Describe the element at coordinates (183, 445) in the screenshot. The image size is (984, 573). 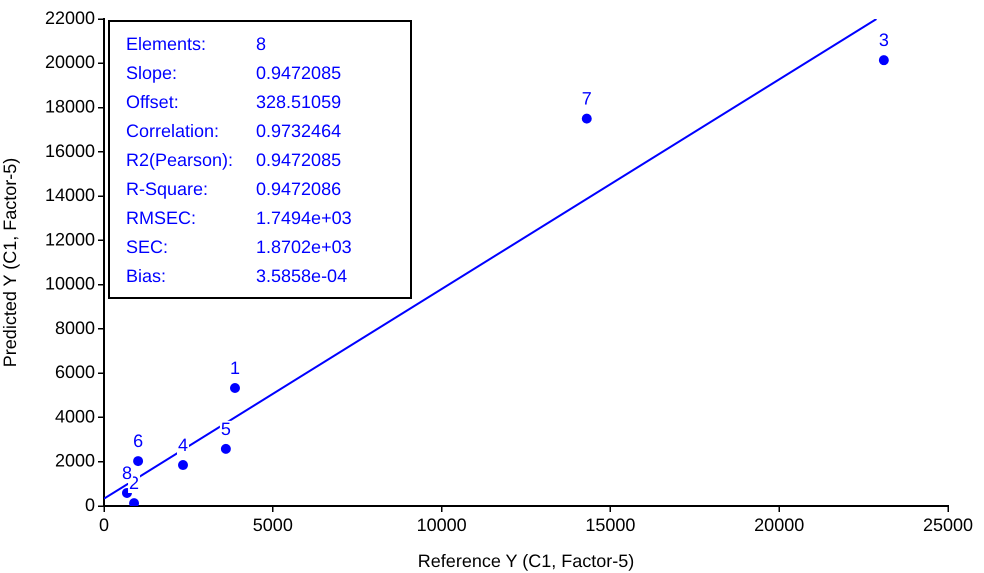
I see `annotation: 4` at that location.